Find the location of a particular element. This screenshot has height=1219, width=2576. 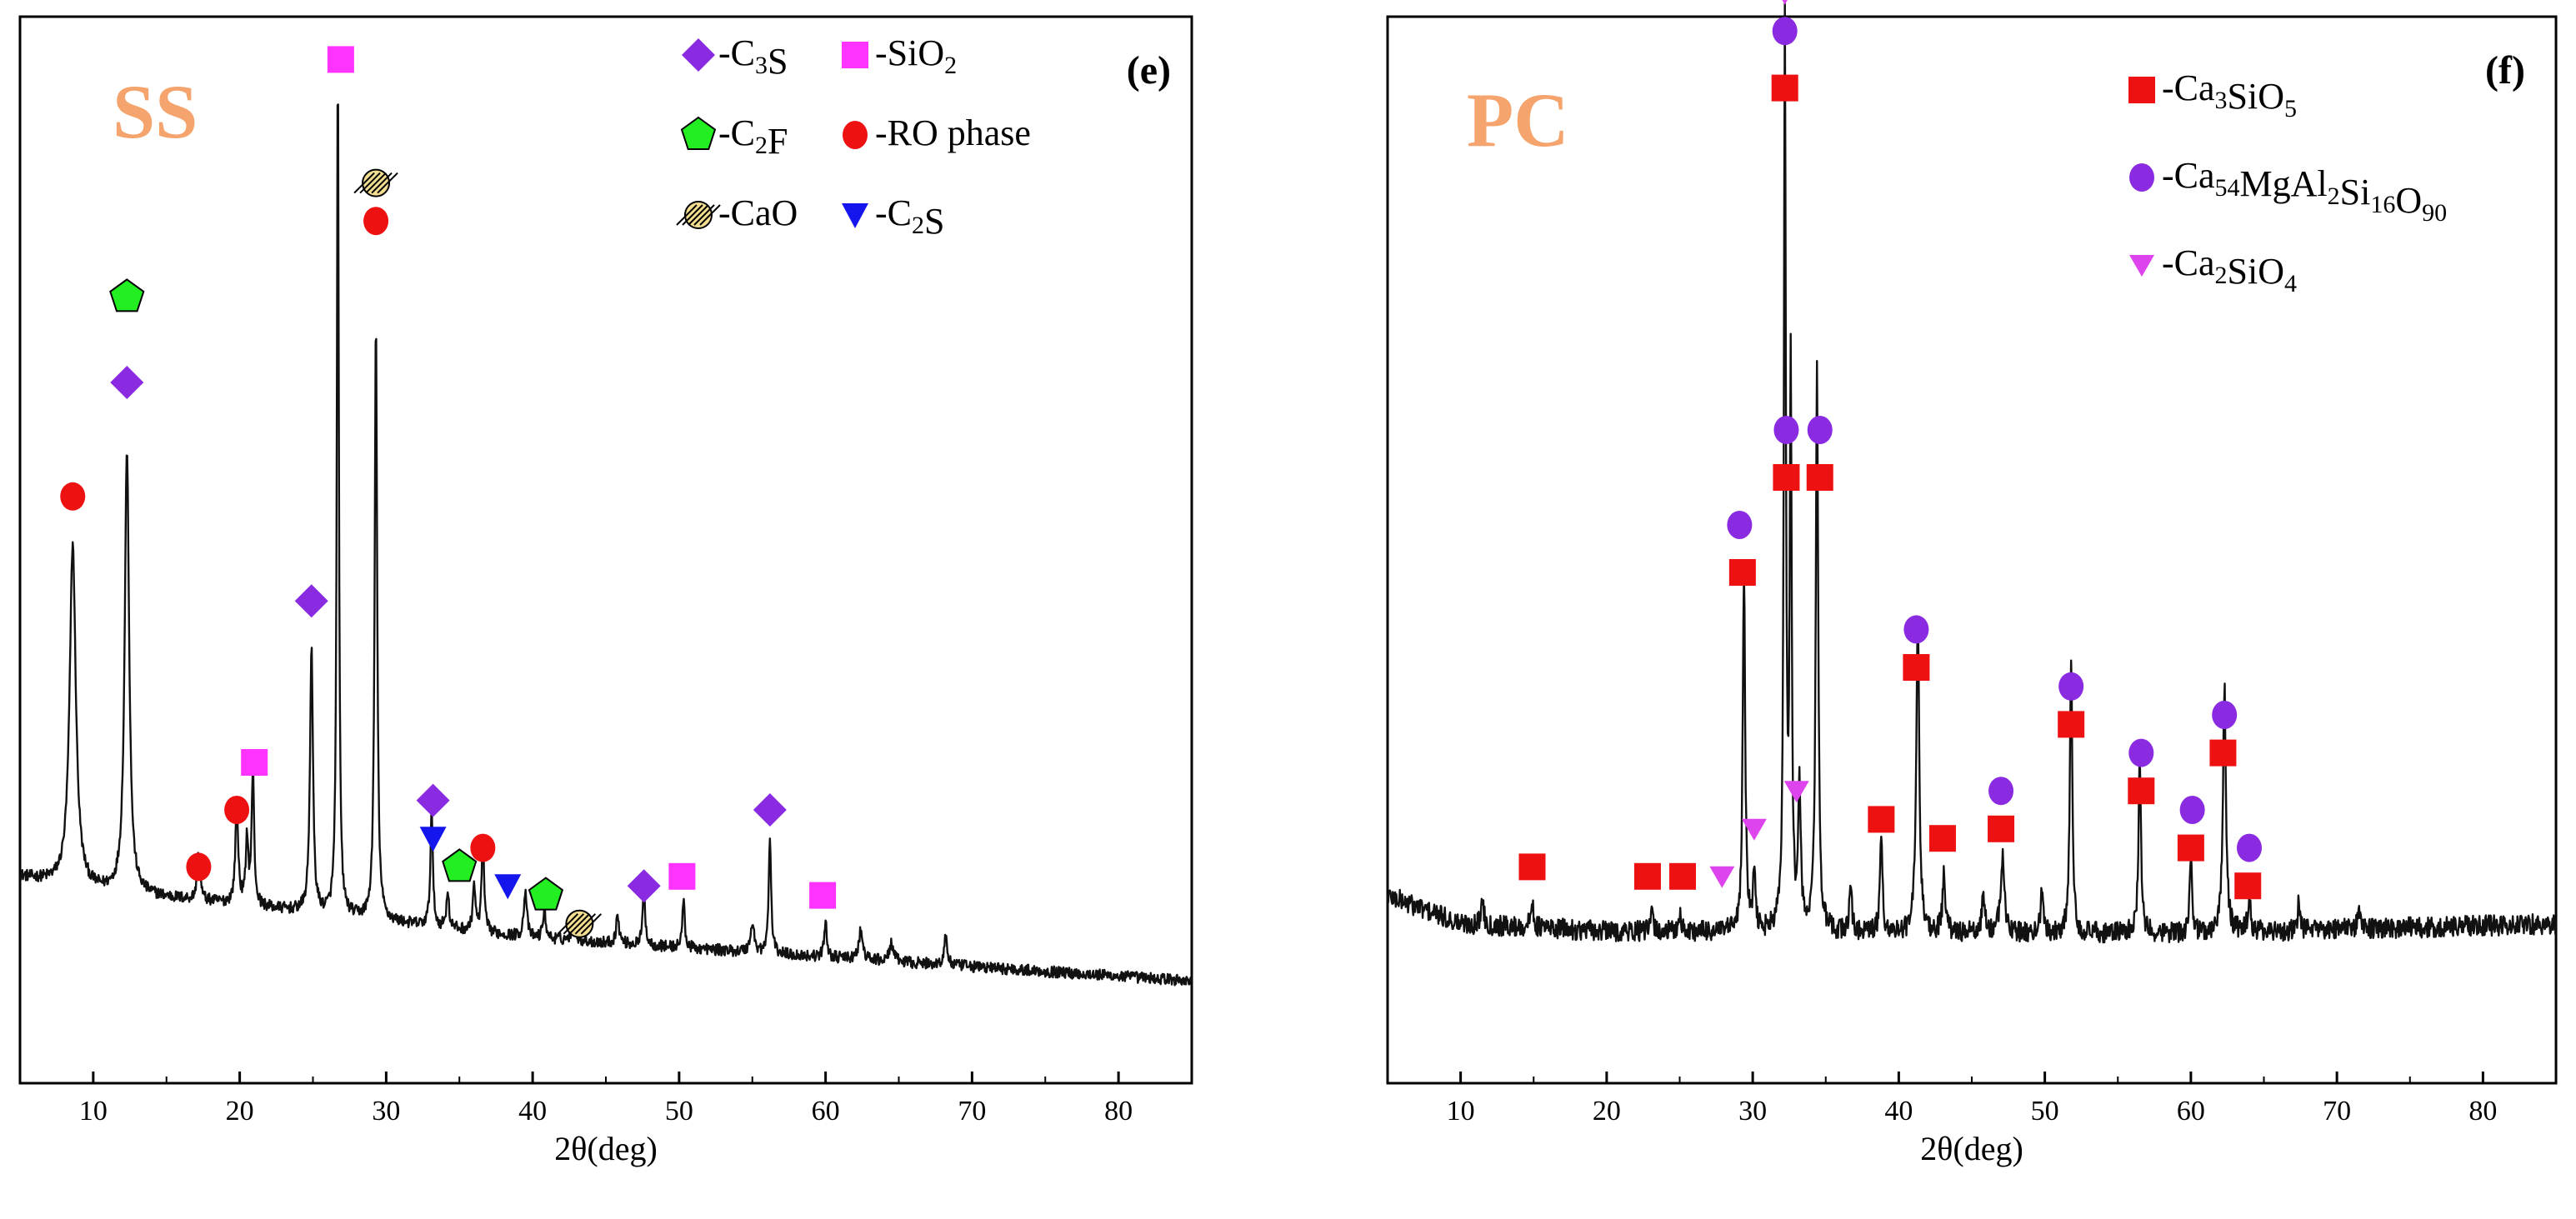

legend-run: SiO is located at coordinates (2256, 271).